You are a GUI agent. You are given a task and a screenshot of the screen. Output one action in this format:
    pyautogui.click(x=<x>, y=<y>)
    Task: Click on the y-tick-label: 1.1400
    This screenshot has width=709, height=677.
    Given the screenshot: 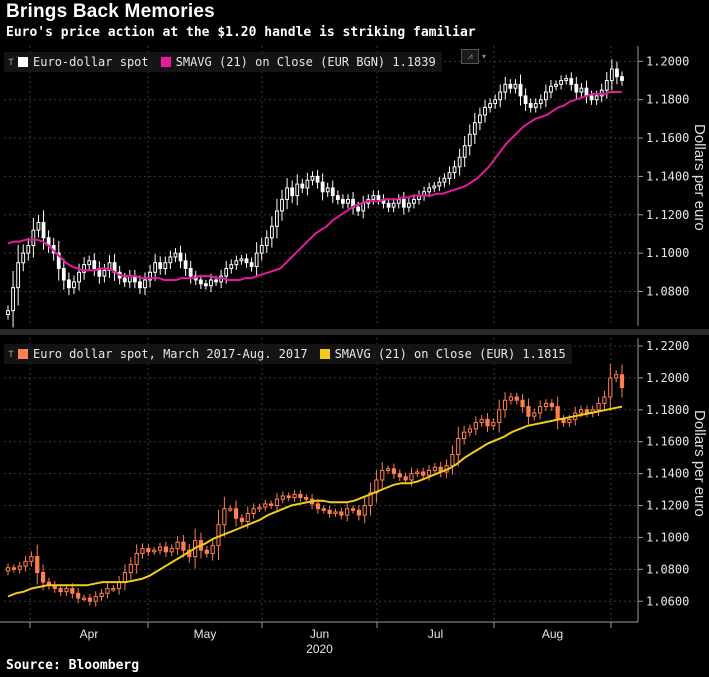 What is the action you would take?
    pyautogui.click(x=667, y=176)
    